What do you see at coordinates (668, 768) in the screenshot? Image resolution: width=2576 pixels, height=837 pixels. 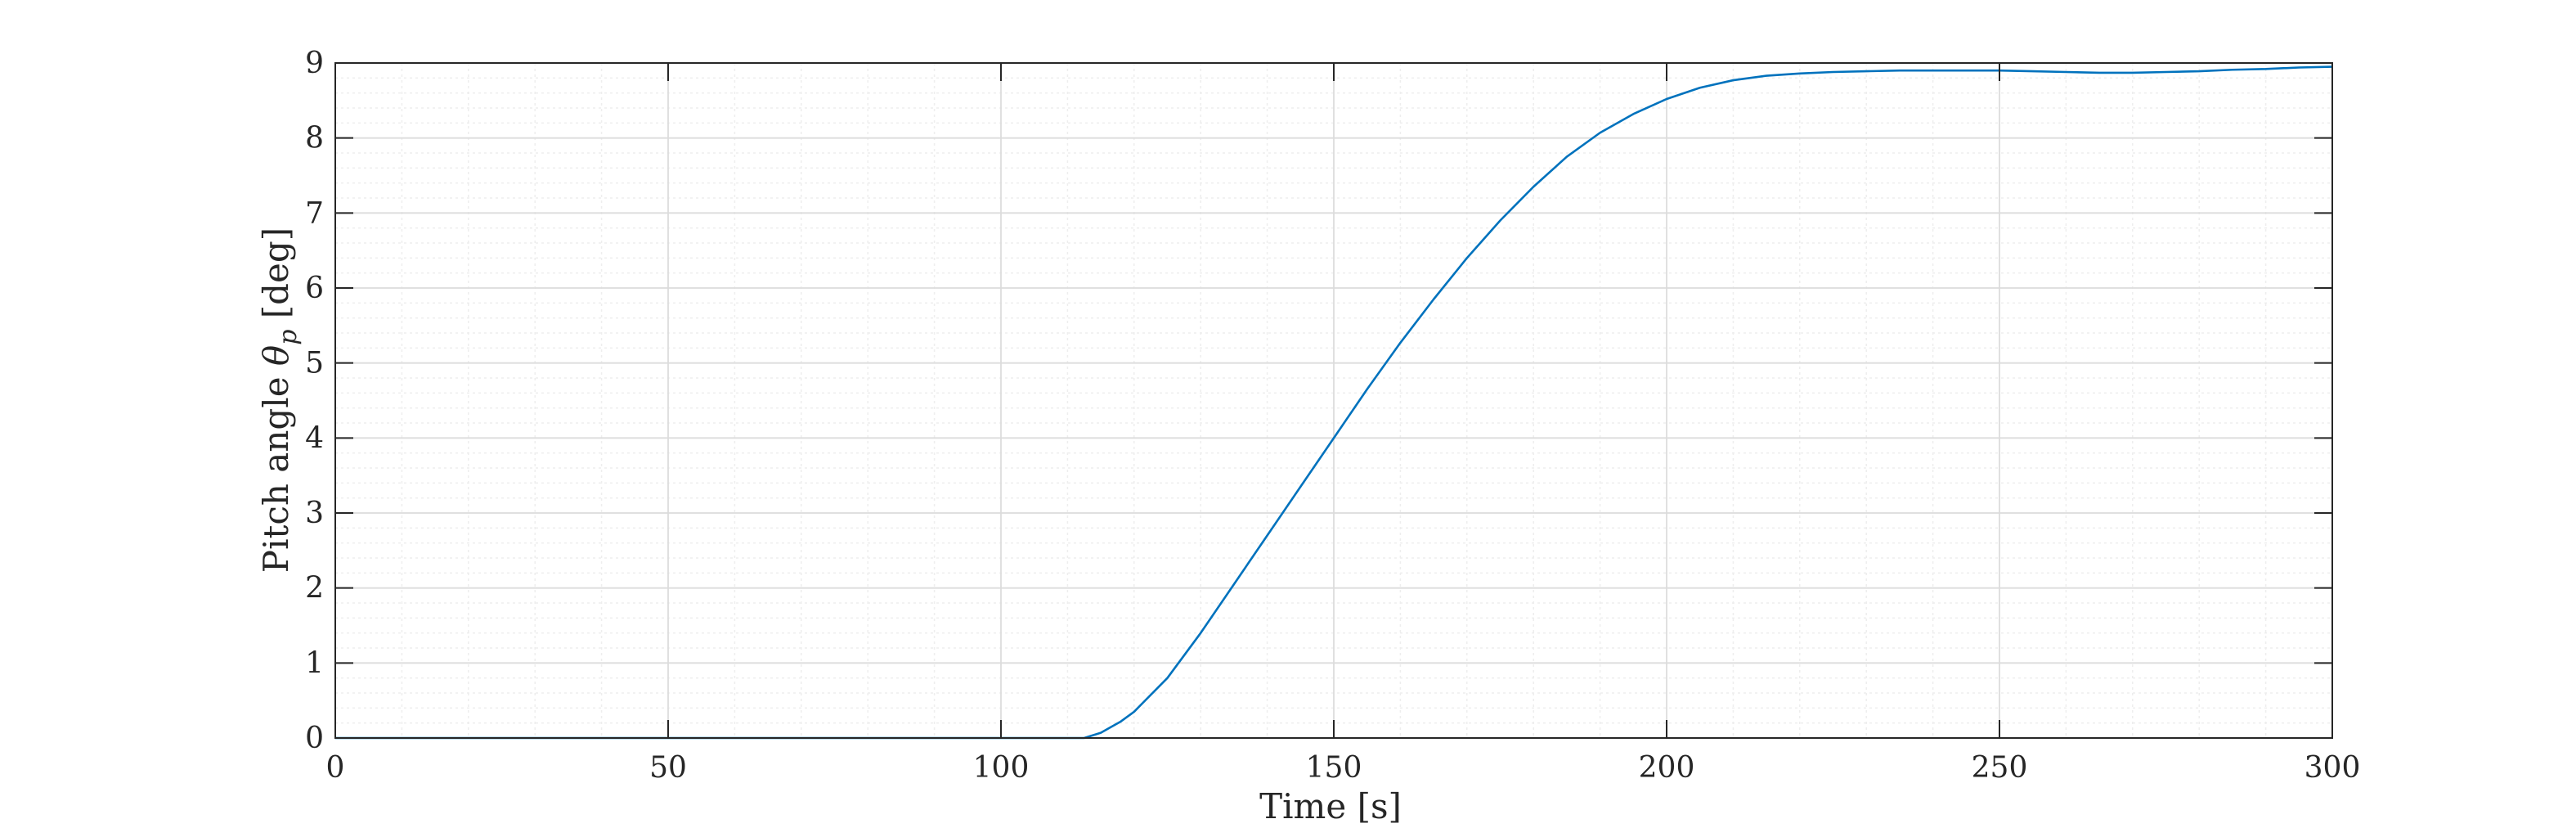 I see `x-tick-label: 50` at bounding box center [668, 768].